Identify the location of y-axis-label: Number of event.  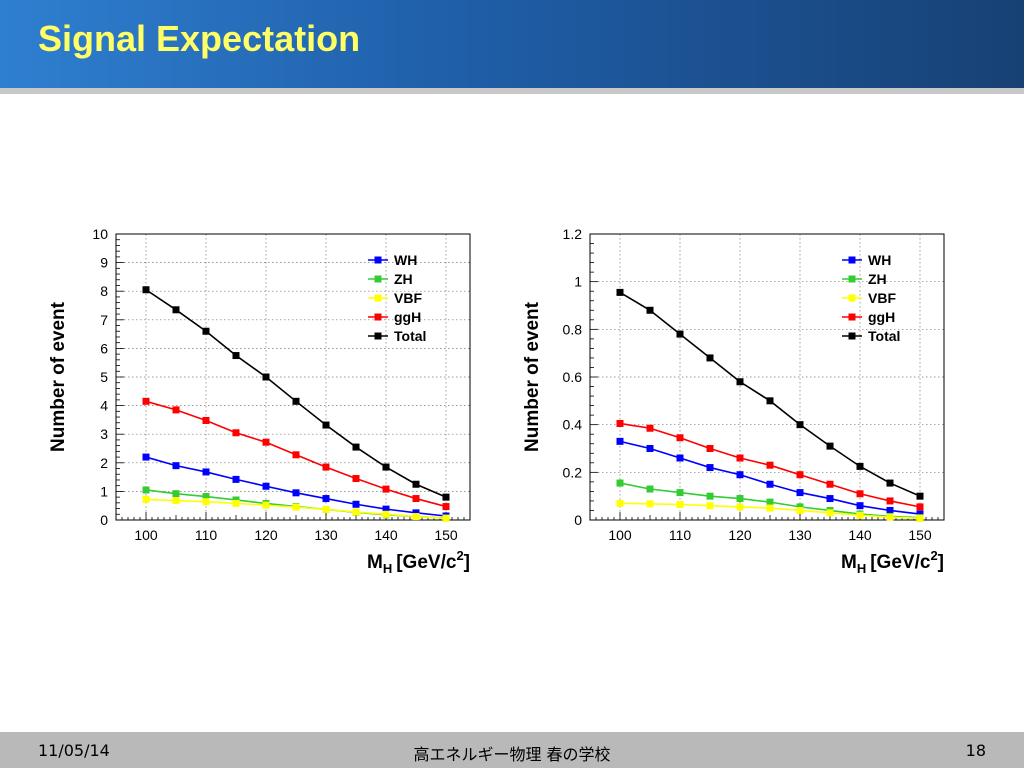
(532, 376).